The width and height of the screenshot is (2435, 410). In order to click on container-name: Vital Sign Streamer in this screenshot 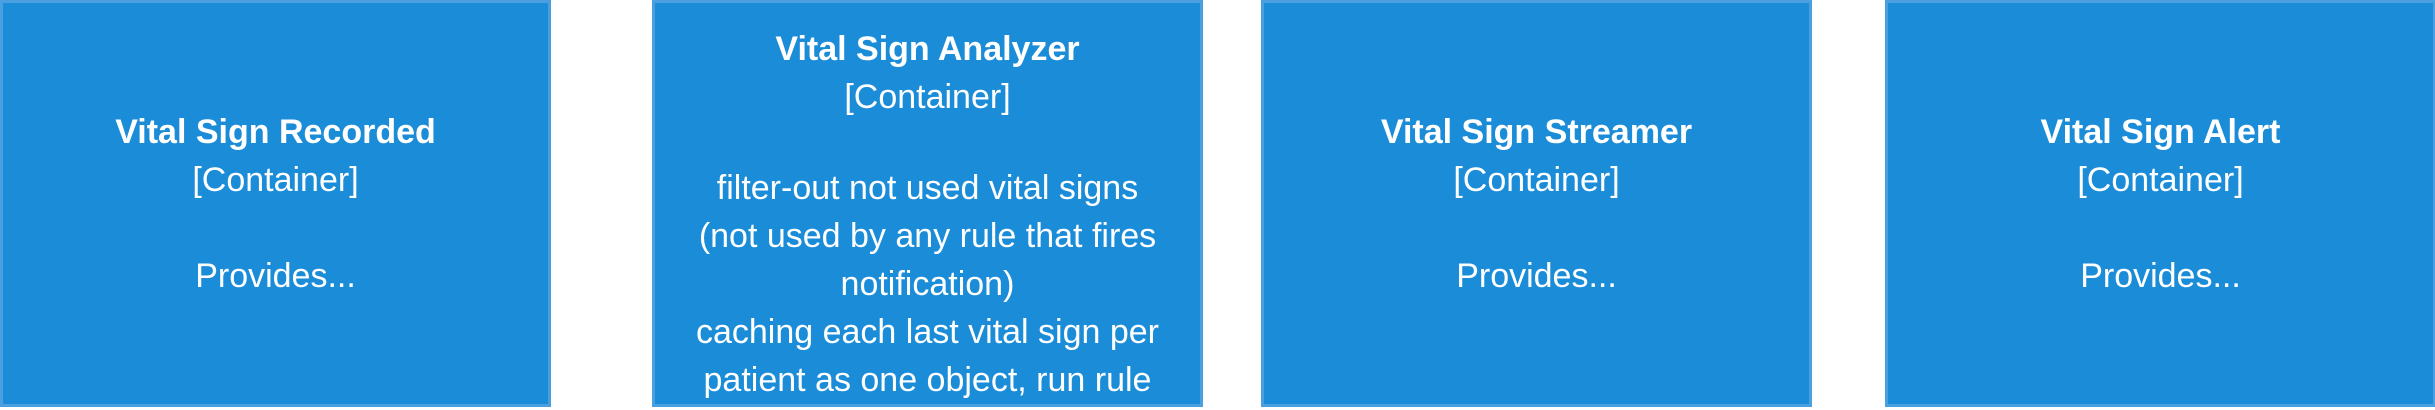, I will do `click(1536, 131)`.